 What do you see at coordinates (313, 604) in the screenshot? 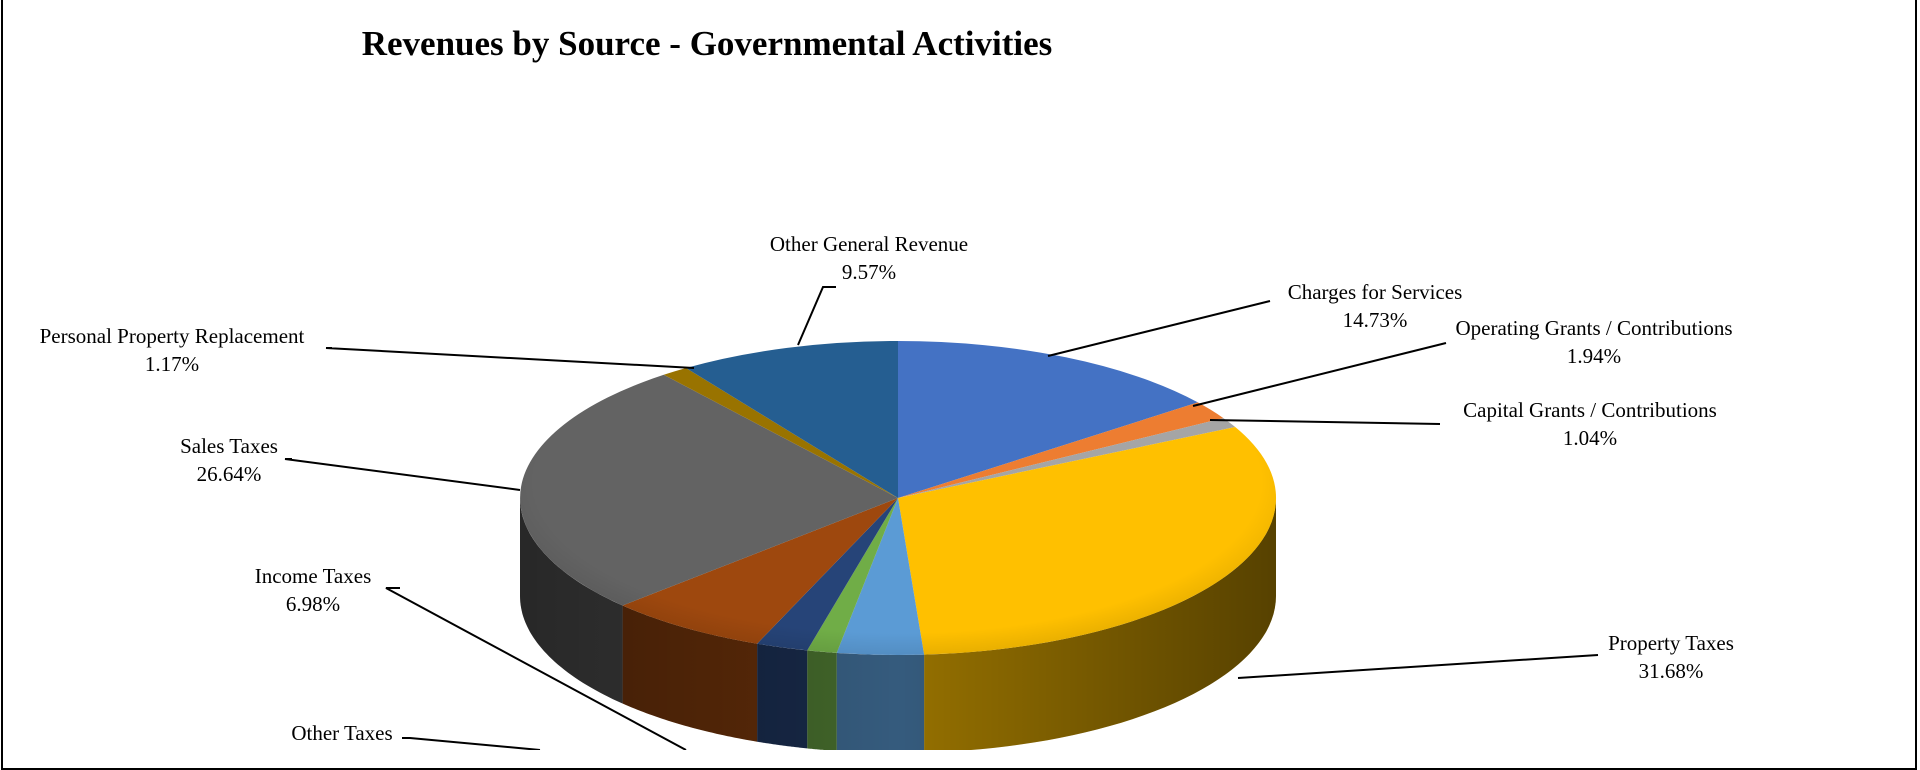
I see `slice-percent-income-taxes: 6.98%` at bounding box center [313, 604].